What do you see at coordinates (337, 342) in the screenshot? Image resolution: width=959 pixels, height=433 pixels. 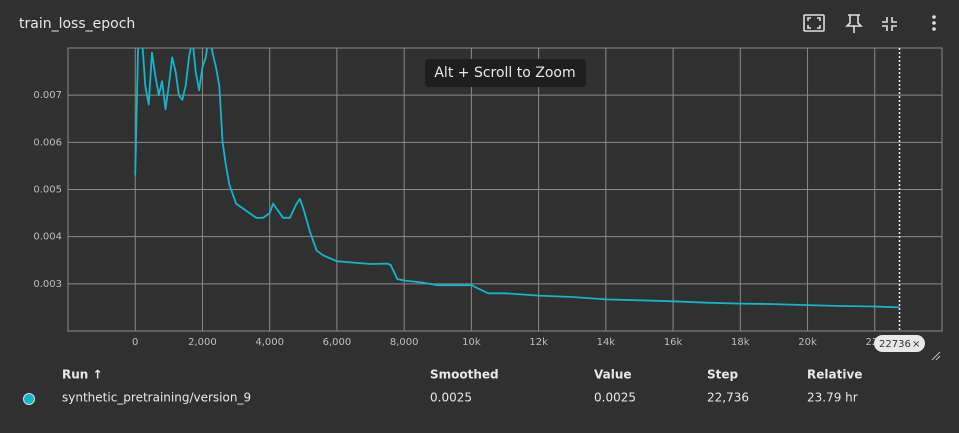 I see `x-tick-label: 6,000` at bounding box center [337, 342].